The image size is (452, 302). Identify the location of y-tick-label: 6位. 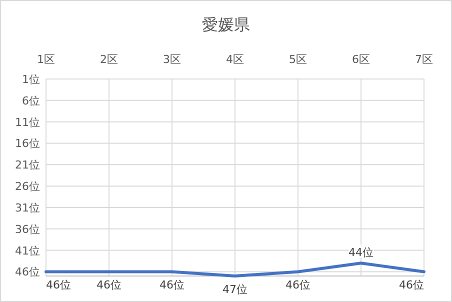
(31, 101).